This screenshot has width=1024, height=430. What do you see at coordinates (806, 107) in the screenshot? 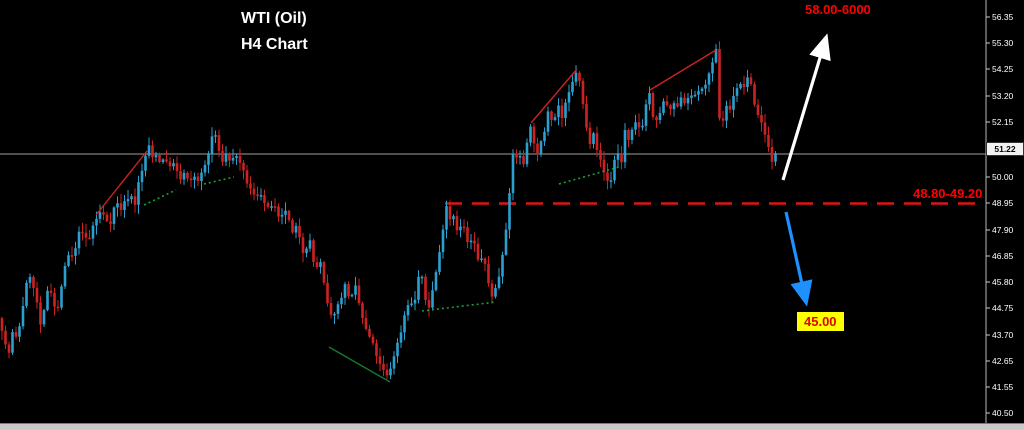
I see `bullish-projection-arrow` at bounding box center [806, 107].